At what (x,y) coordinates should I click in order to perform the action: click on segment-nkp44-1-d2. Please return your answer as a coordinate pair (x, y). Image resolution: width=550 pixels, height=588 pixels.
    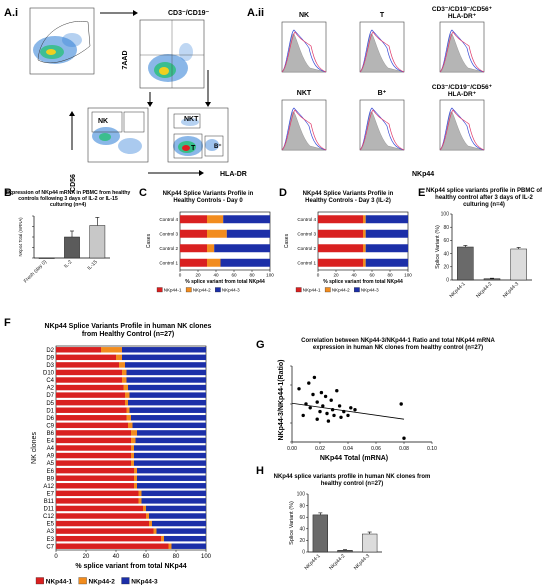
    Looking at the image, I should click on (78, 350).